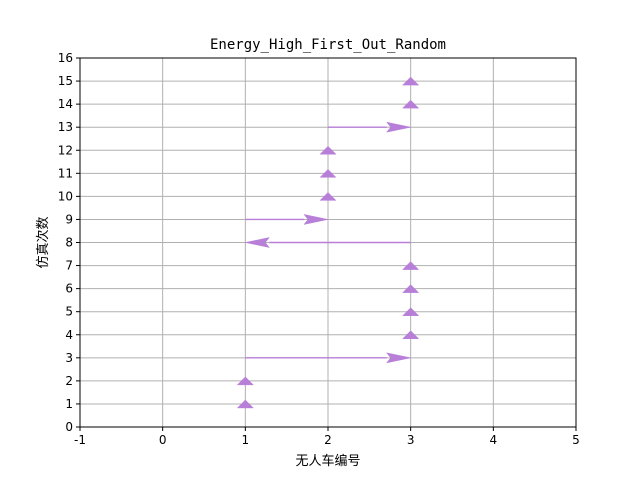  I want to click on x-tick-label: 3, so click(411, 440).